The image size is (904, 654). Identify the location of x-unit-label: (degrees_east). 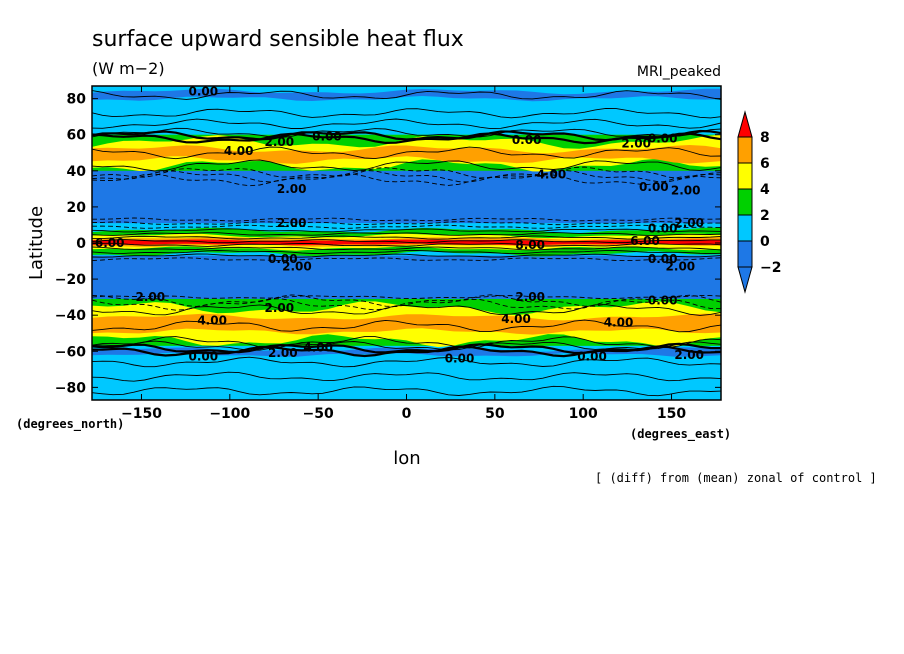
(680, 434).